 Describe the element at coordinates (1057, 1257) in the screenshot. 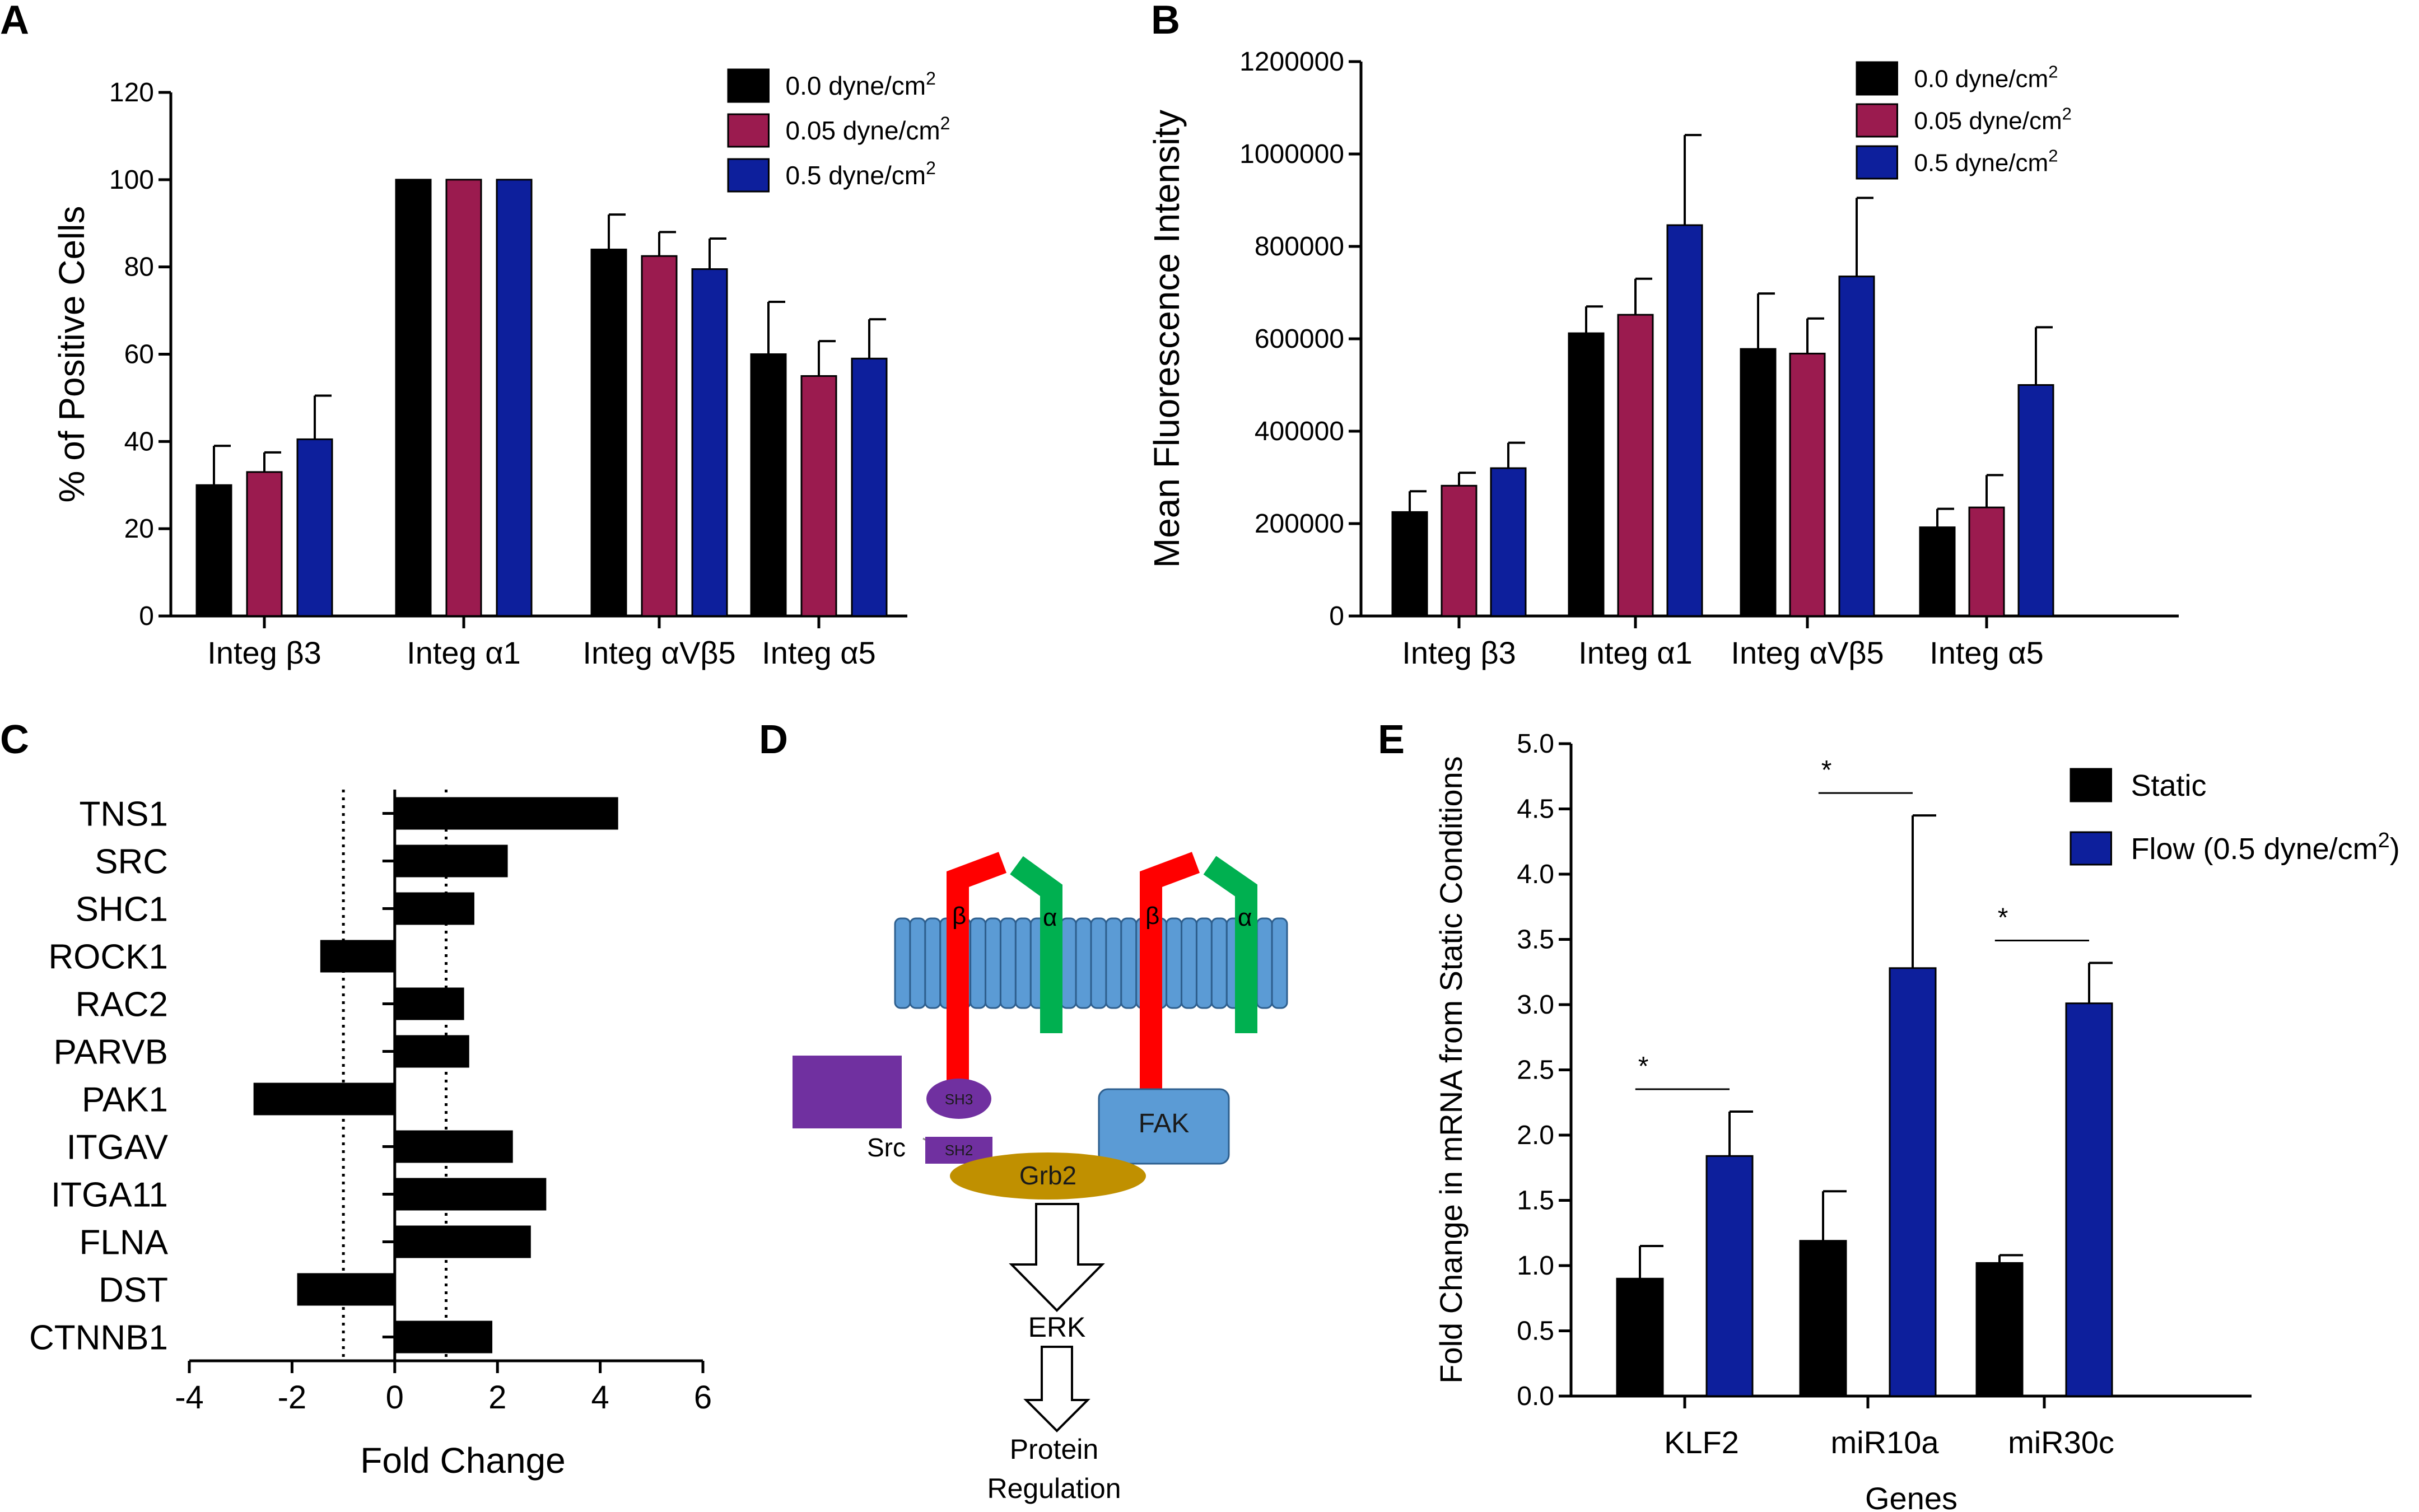

I see `arrow-to-erk` at that location.